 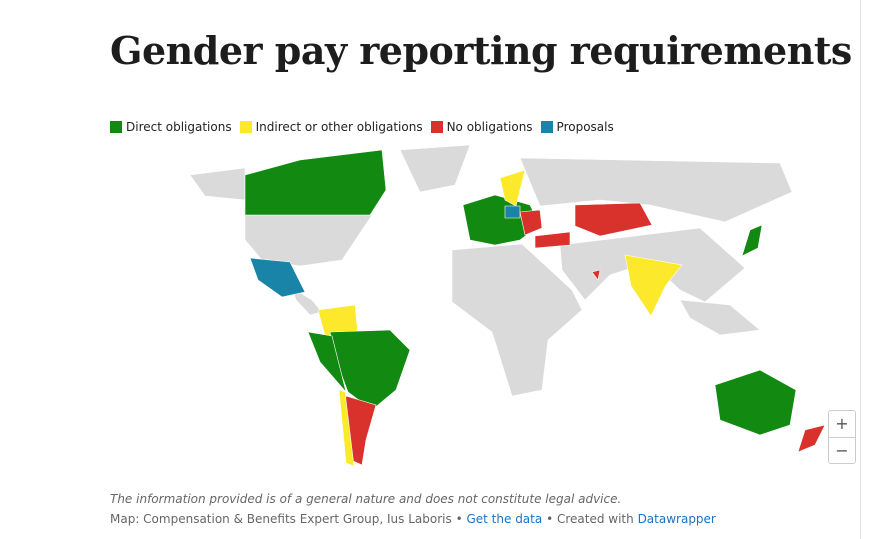 I want to click on legend-item: Proposals, so click(x=577, y=127).